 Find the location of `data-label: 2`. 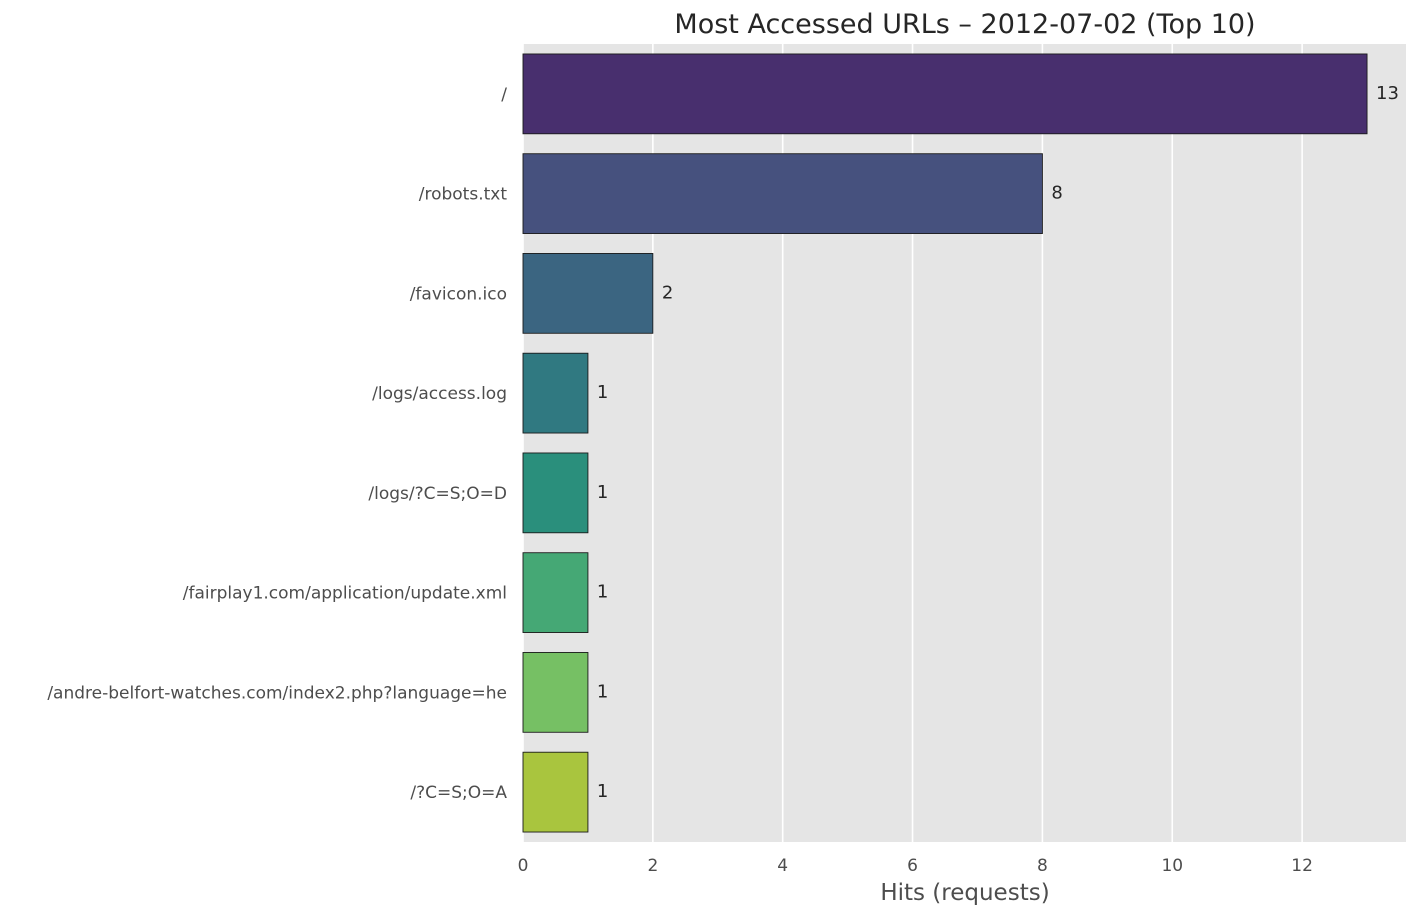

data-label: 2 is located at coordinates (667, 292).